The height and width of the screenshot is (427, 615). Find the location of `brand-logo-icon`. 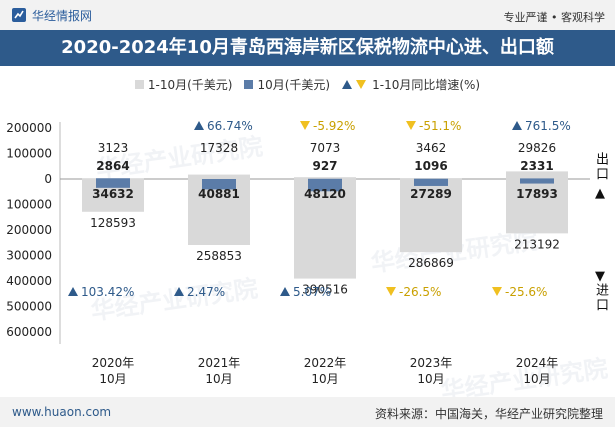

brand-logo-icon is located at coordinates (19, 15).